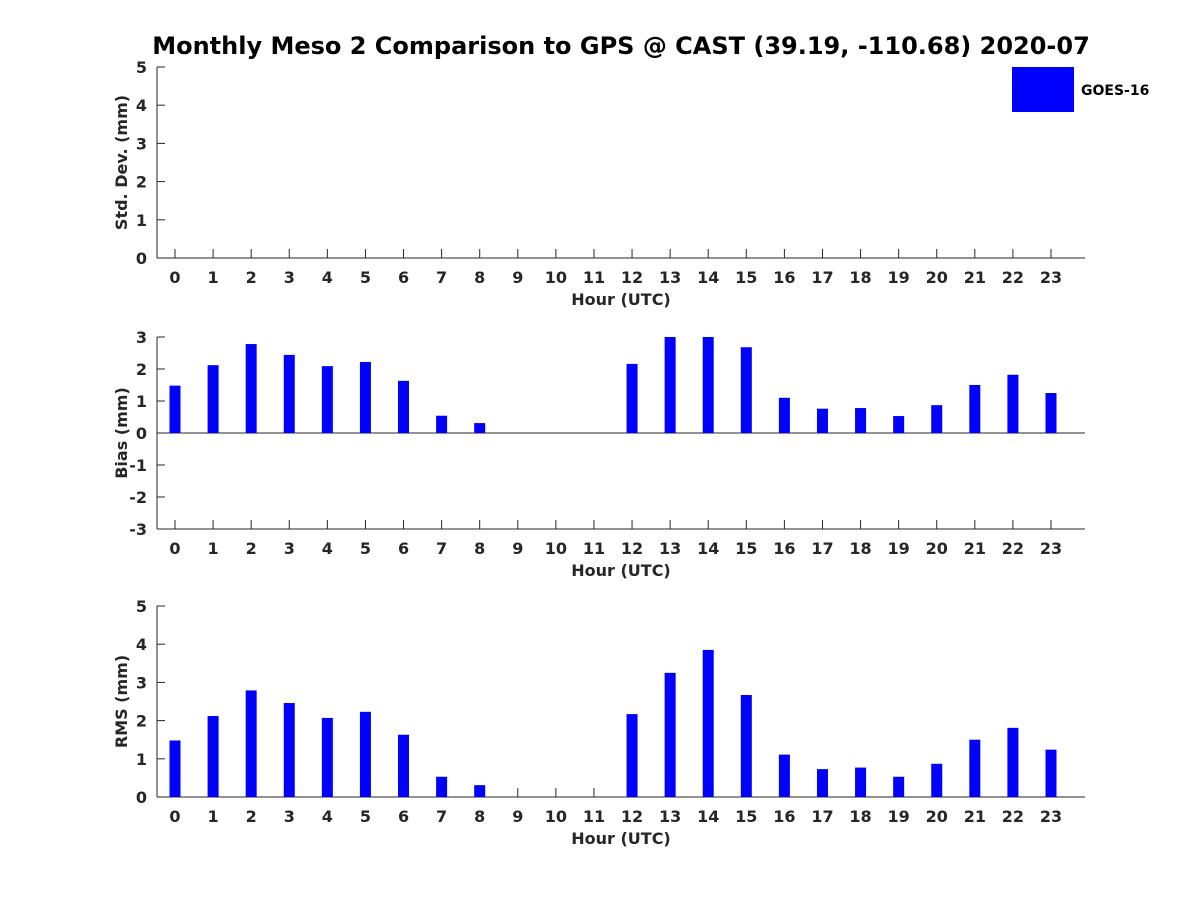 This screenshot has width=1200, height=900. Describe the element at coordinates (1080, 89) in the screenshot. I see `legend: GOES-16` at that location.